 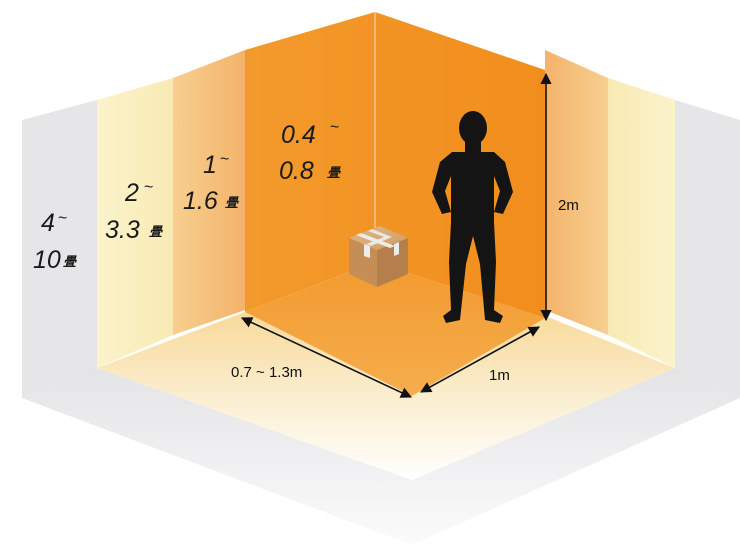 I want to click on cardboard-box-icon, so click(x=378, y=256).